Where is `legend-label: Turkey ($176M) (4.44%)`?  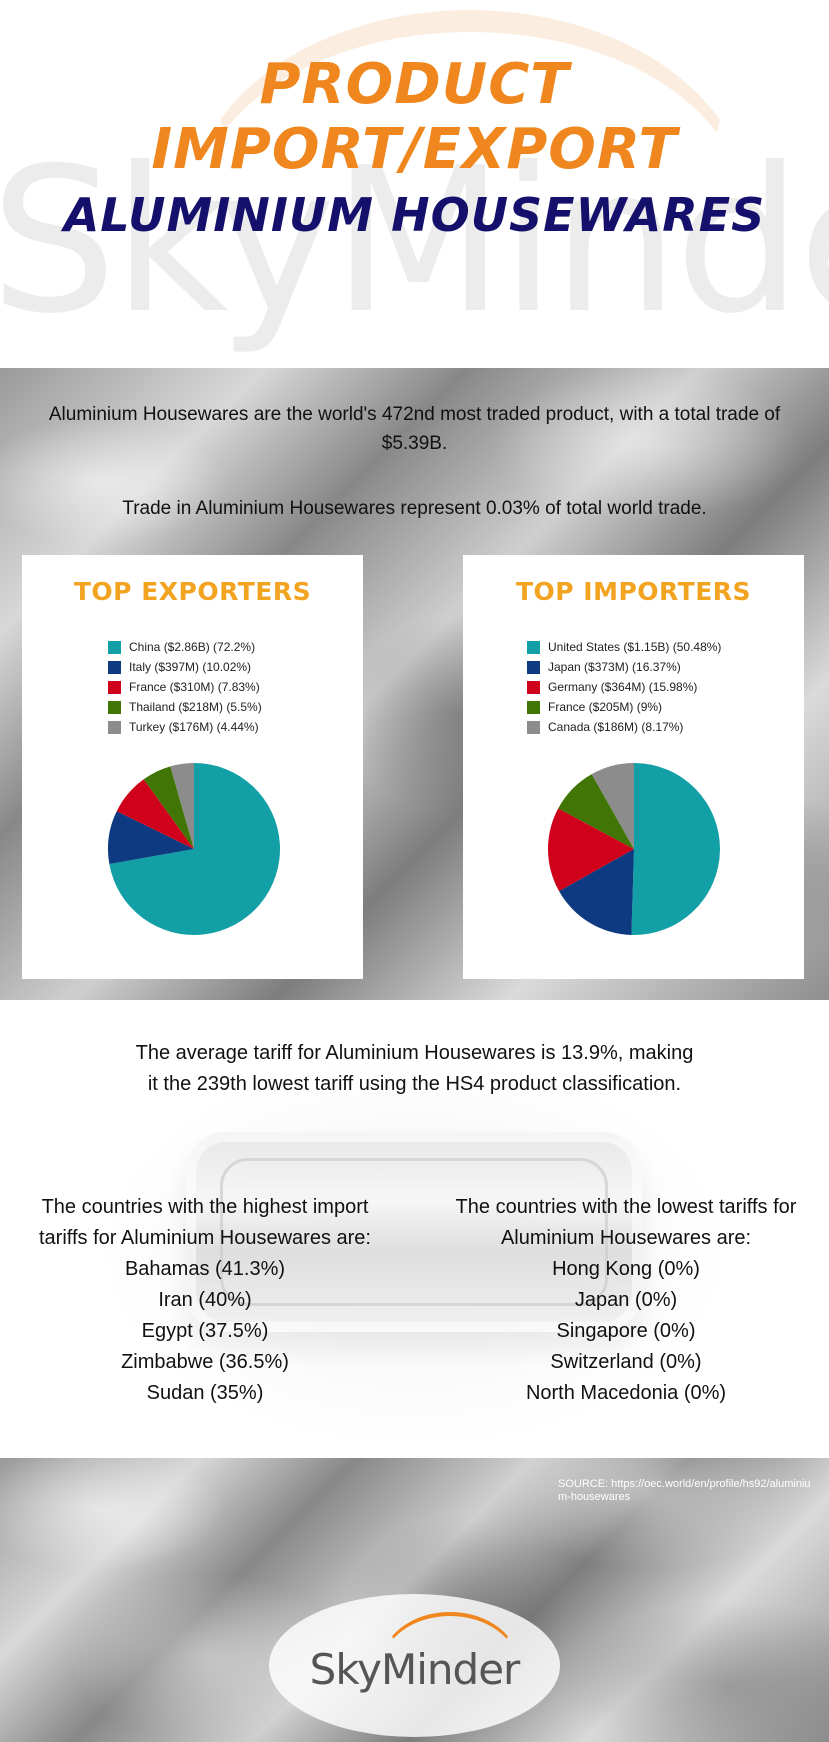 legend-label: Turkey ($176M) (4.44%) is located at coordinates (194, 727).